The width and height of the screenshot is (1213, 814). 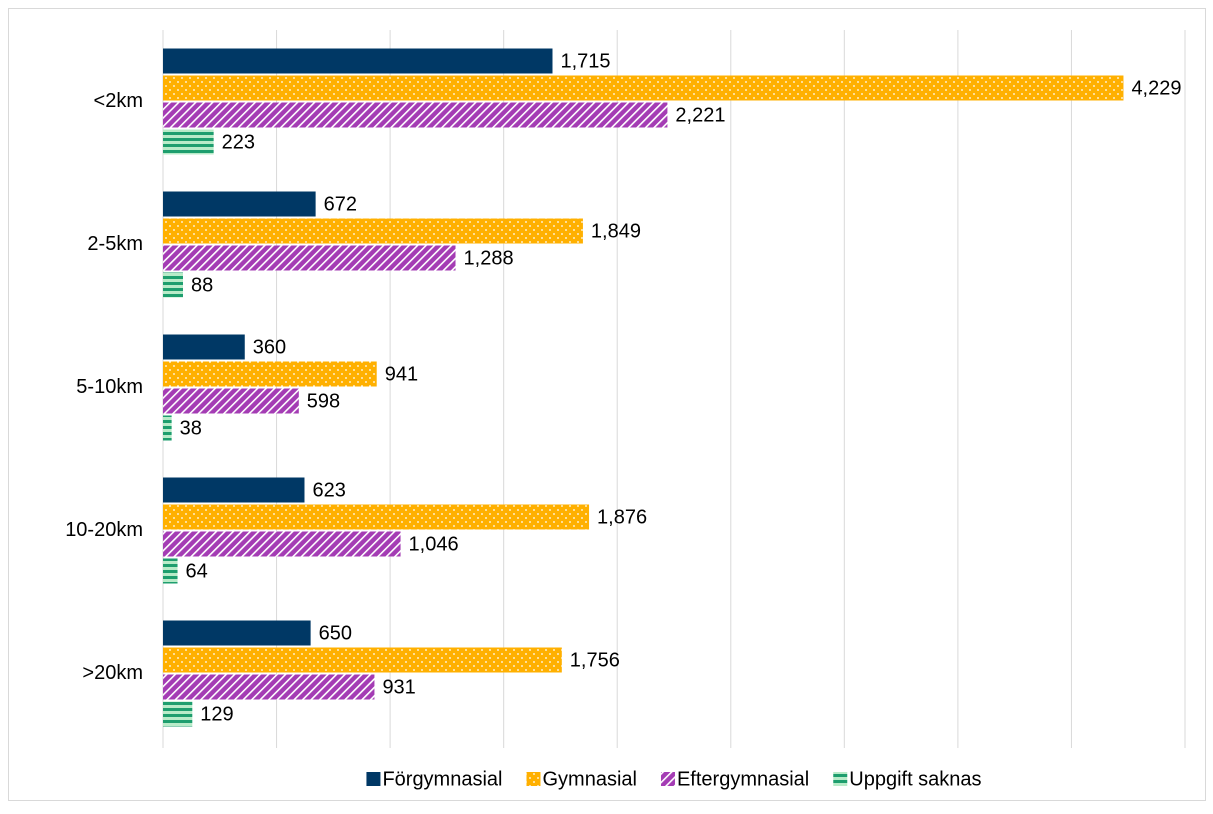 What do you see at coordinates (112, 673) in the screenshot?
I see `y-tick-label: >20km` at bounding box center [112, 673].